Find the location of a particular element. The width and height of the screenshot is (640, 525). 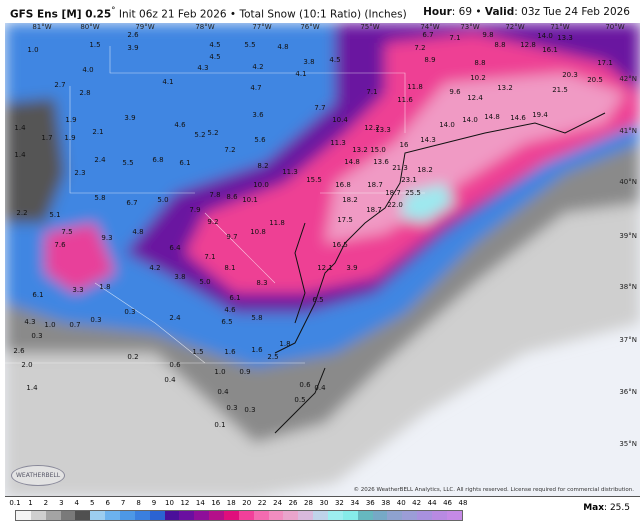

snow-value: 8.8 is located at coordinates (500, 45).